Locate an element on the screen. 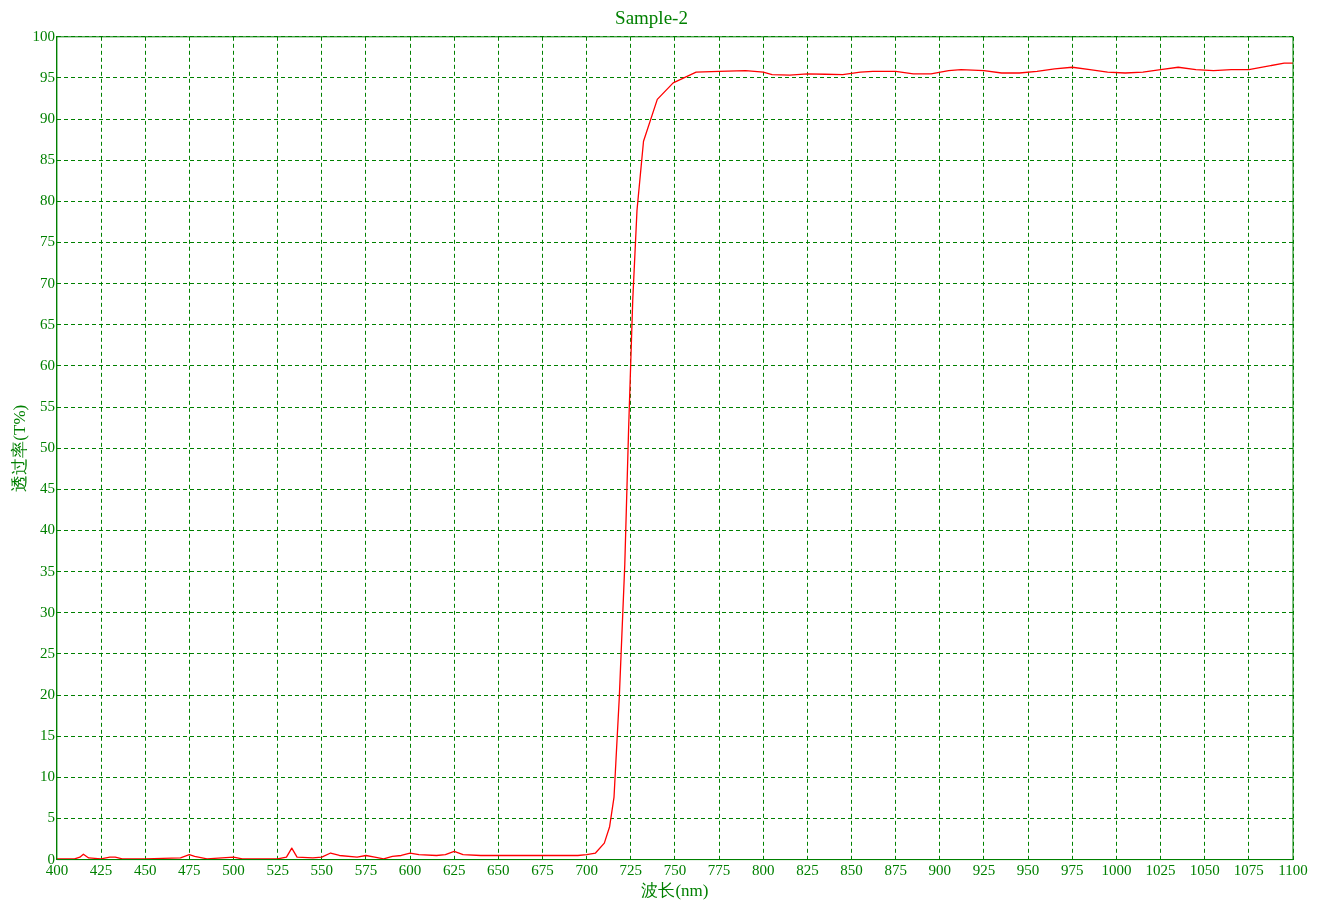 This screenshot has width=1326, height=912. x-tick-label: 1050 is located at coordinates (1204, 869).